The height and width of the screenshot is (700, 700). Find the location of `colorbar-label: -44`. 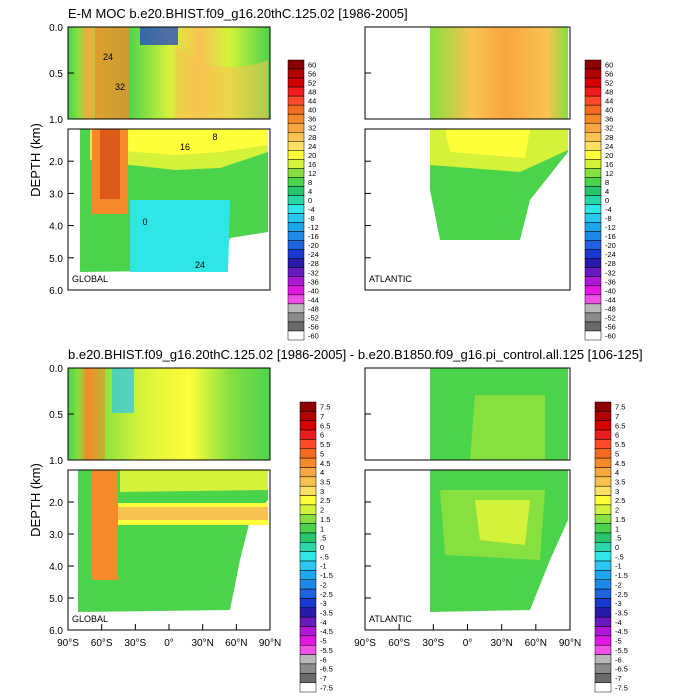

colorbar-label: -44 is located at coordinates (313, 299).